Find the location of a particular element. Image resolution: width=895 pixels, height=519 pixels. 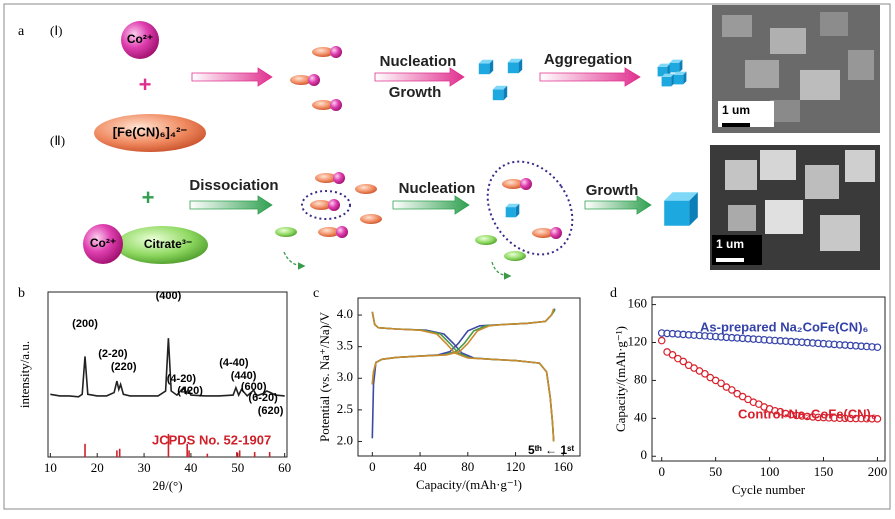

x-tick-label: 120 is located at coordinates (516, 466).